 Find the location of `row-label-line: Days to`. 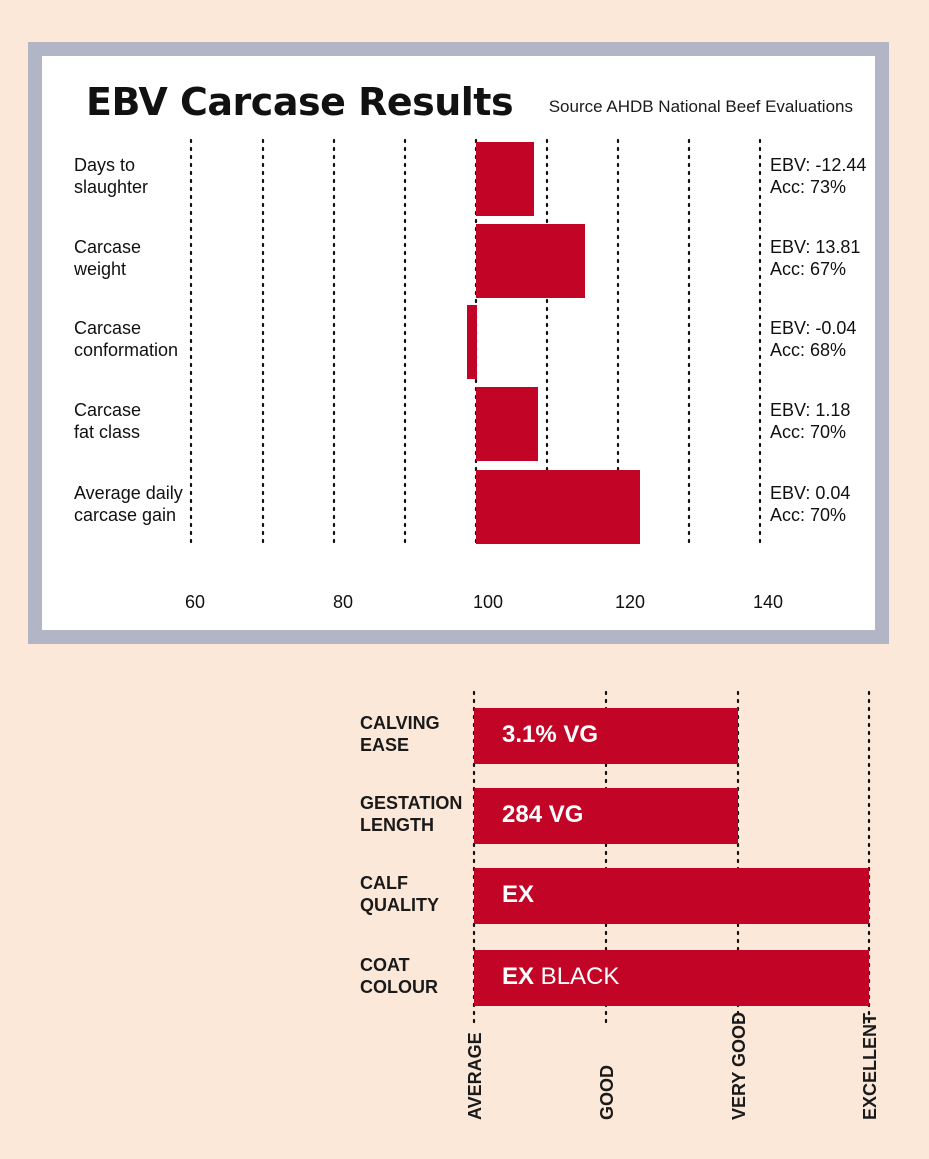

row-label-line: Days to is located at coordinates (105, 165).